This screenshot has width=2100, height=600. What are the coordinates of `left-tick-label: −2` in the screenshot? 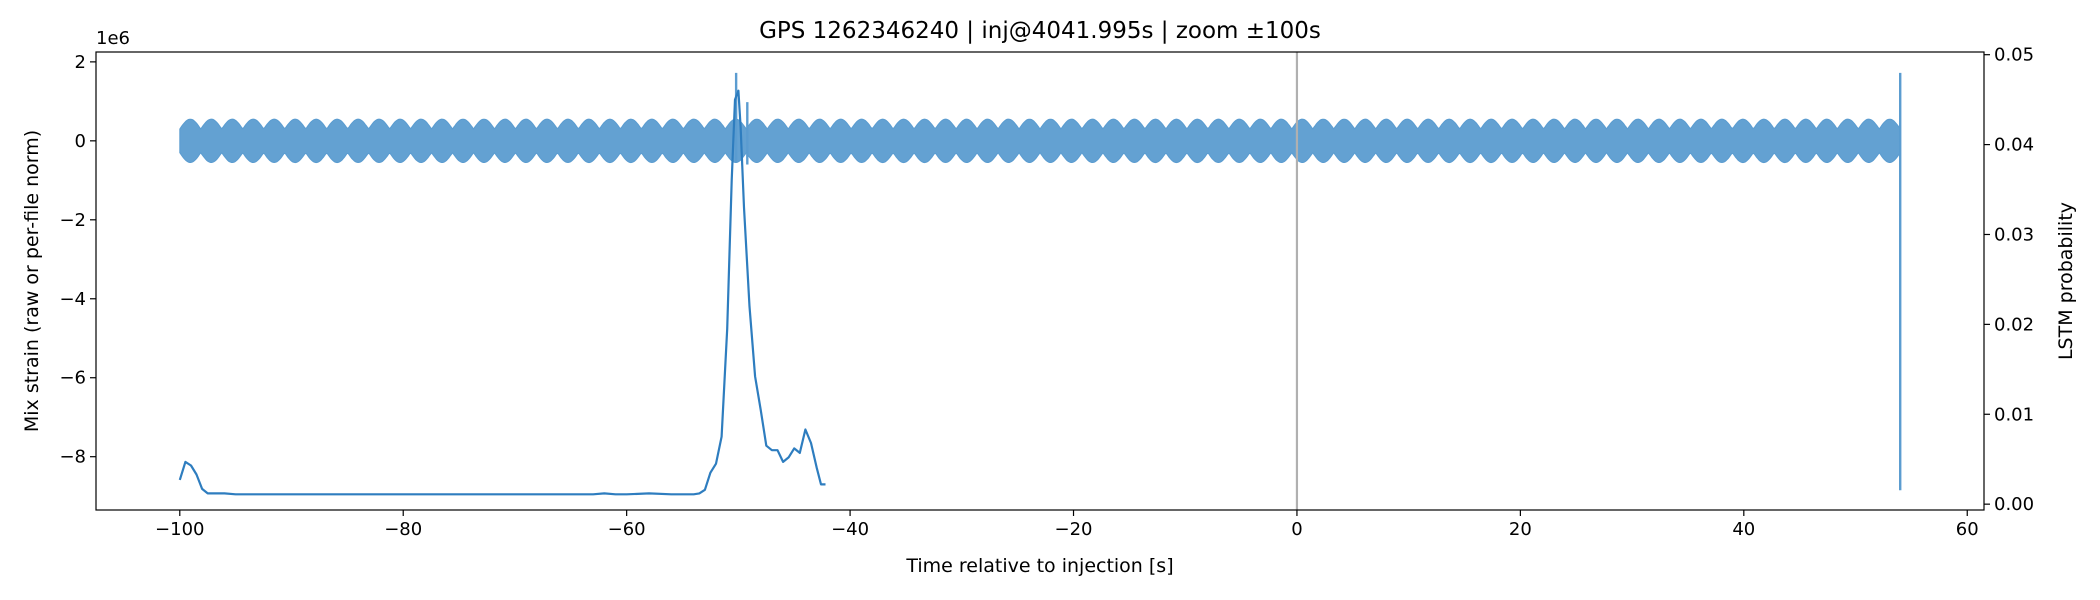 It's located at (72, 220).